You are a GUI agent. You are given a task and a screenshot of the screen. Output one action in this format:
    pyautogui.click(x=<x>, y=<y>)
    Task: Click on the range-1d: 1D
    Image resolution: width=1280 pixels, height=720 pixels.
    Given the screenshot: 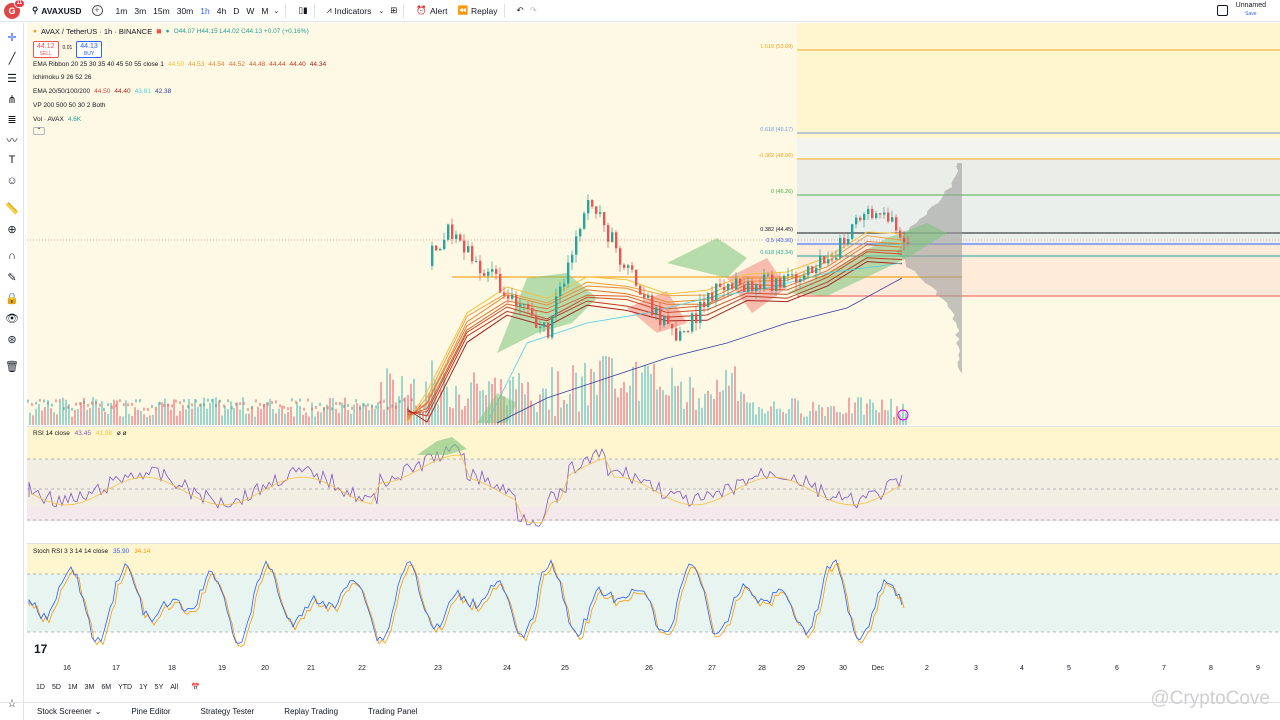 What is the action you would take?
    pyautogui.click(x=40, y=687)
    